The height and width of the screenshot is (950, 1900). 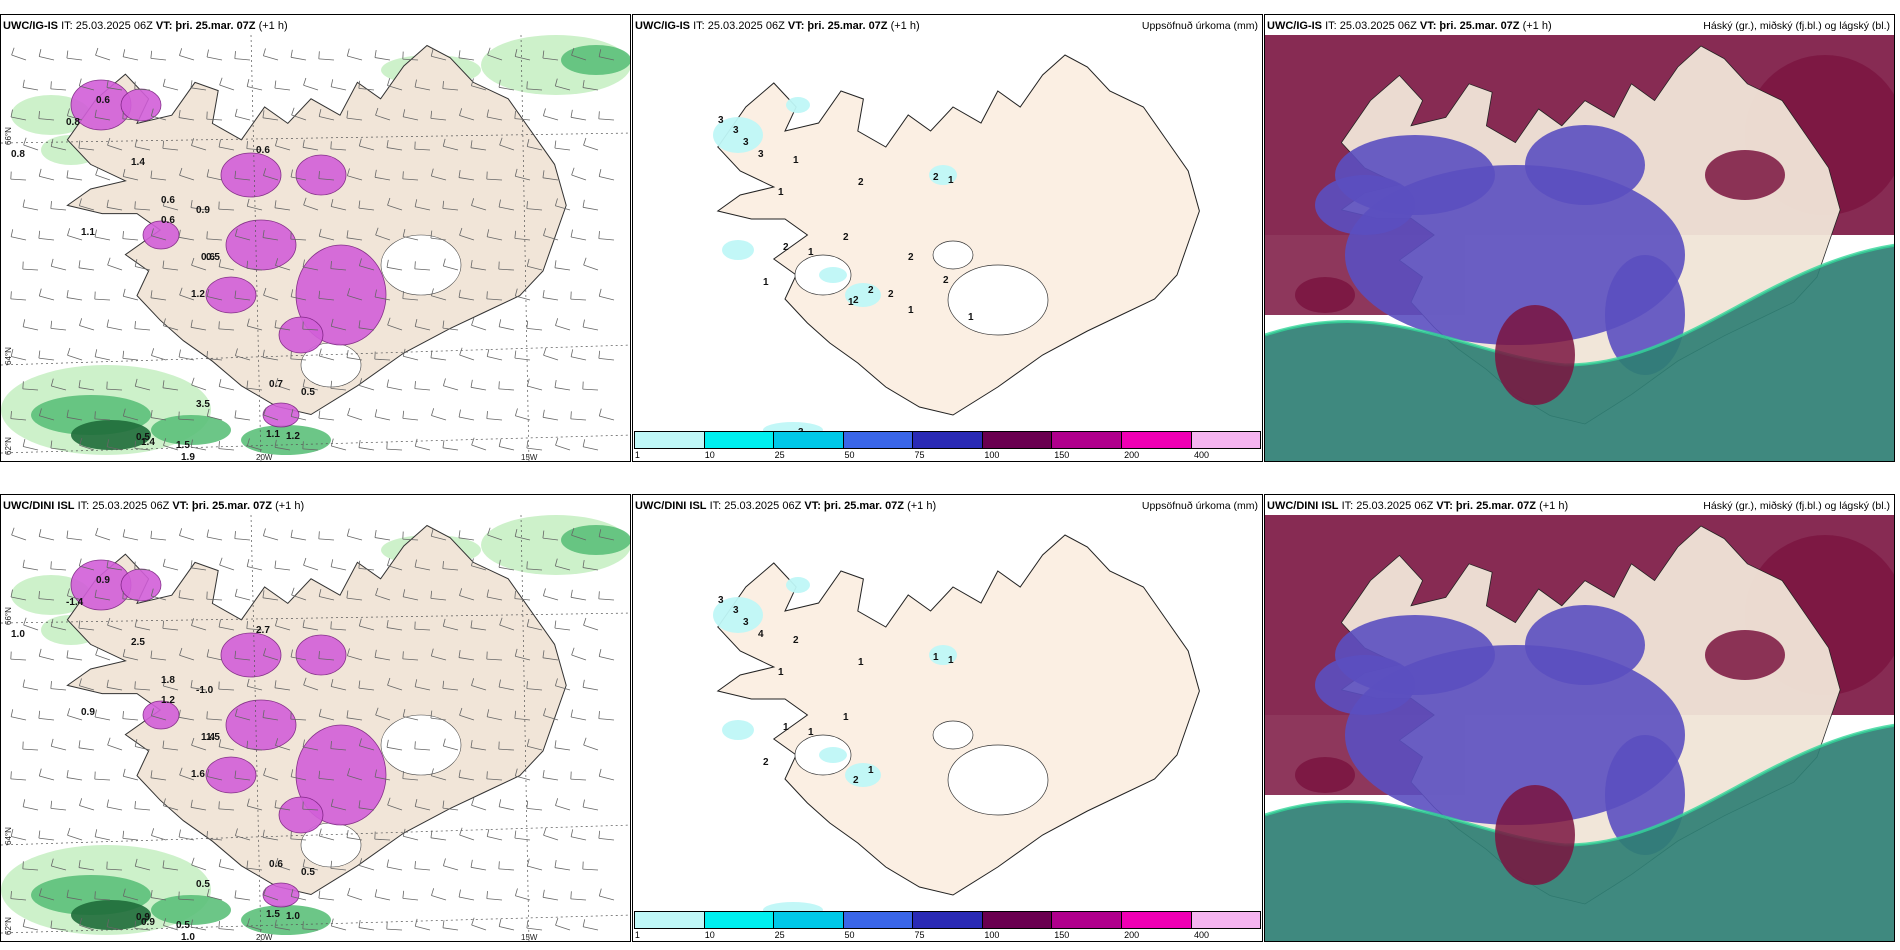 What do you see at coordinates (168, 680) in the screenshot?
I see `precip-value-label: 1.8` at bounding box center [168, 680].